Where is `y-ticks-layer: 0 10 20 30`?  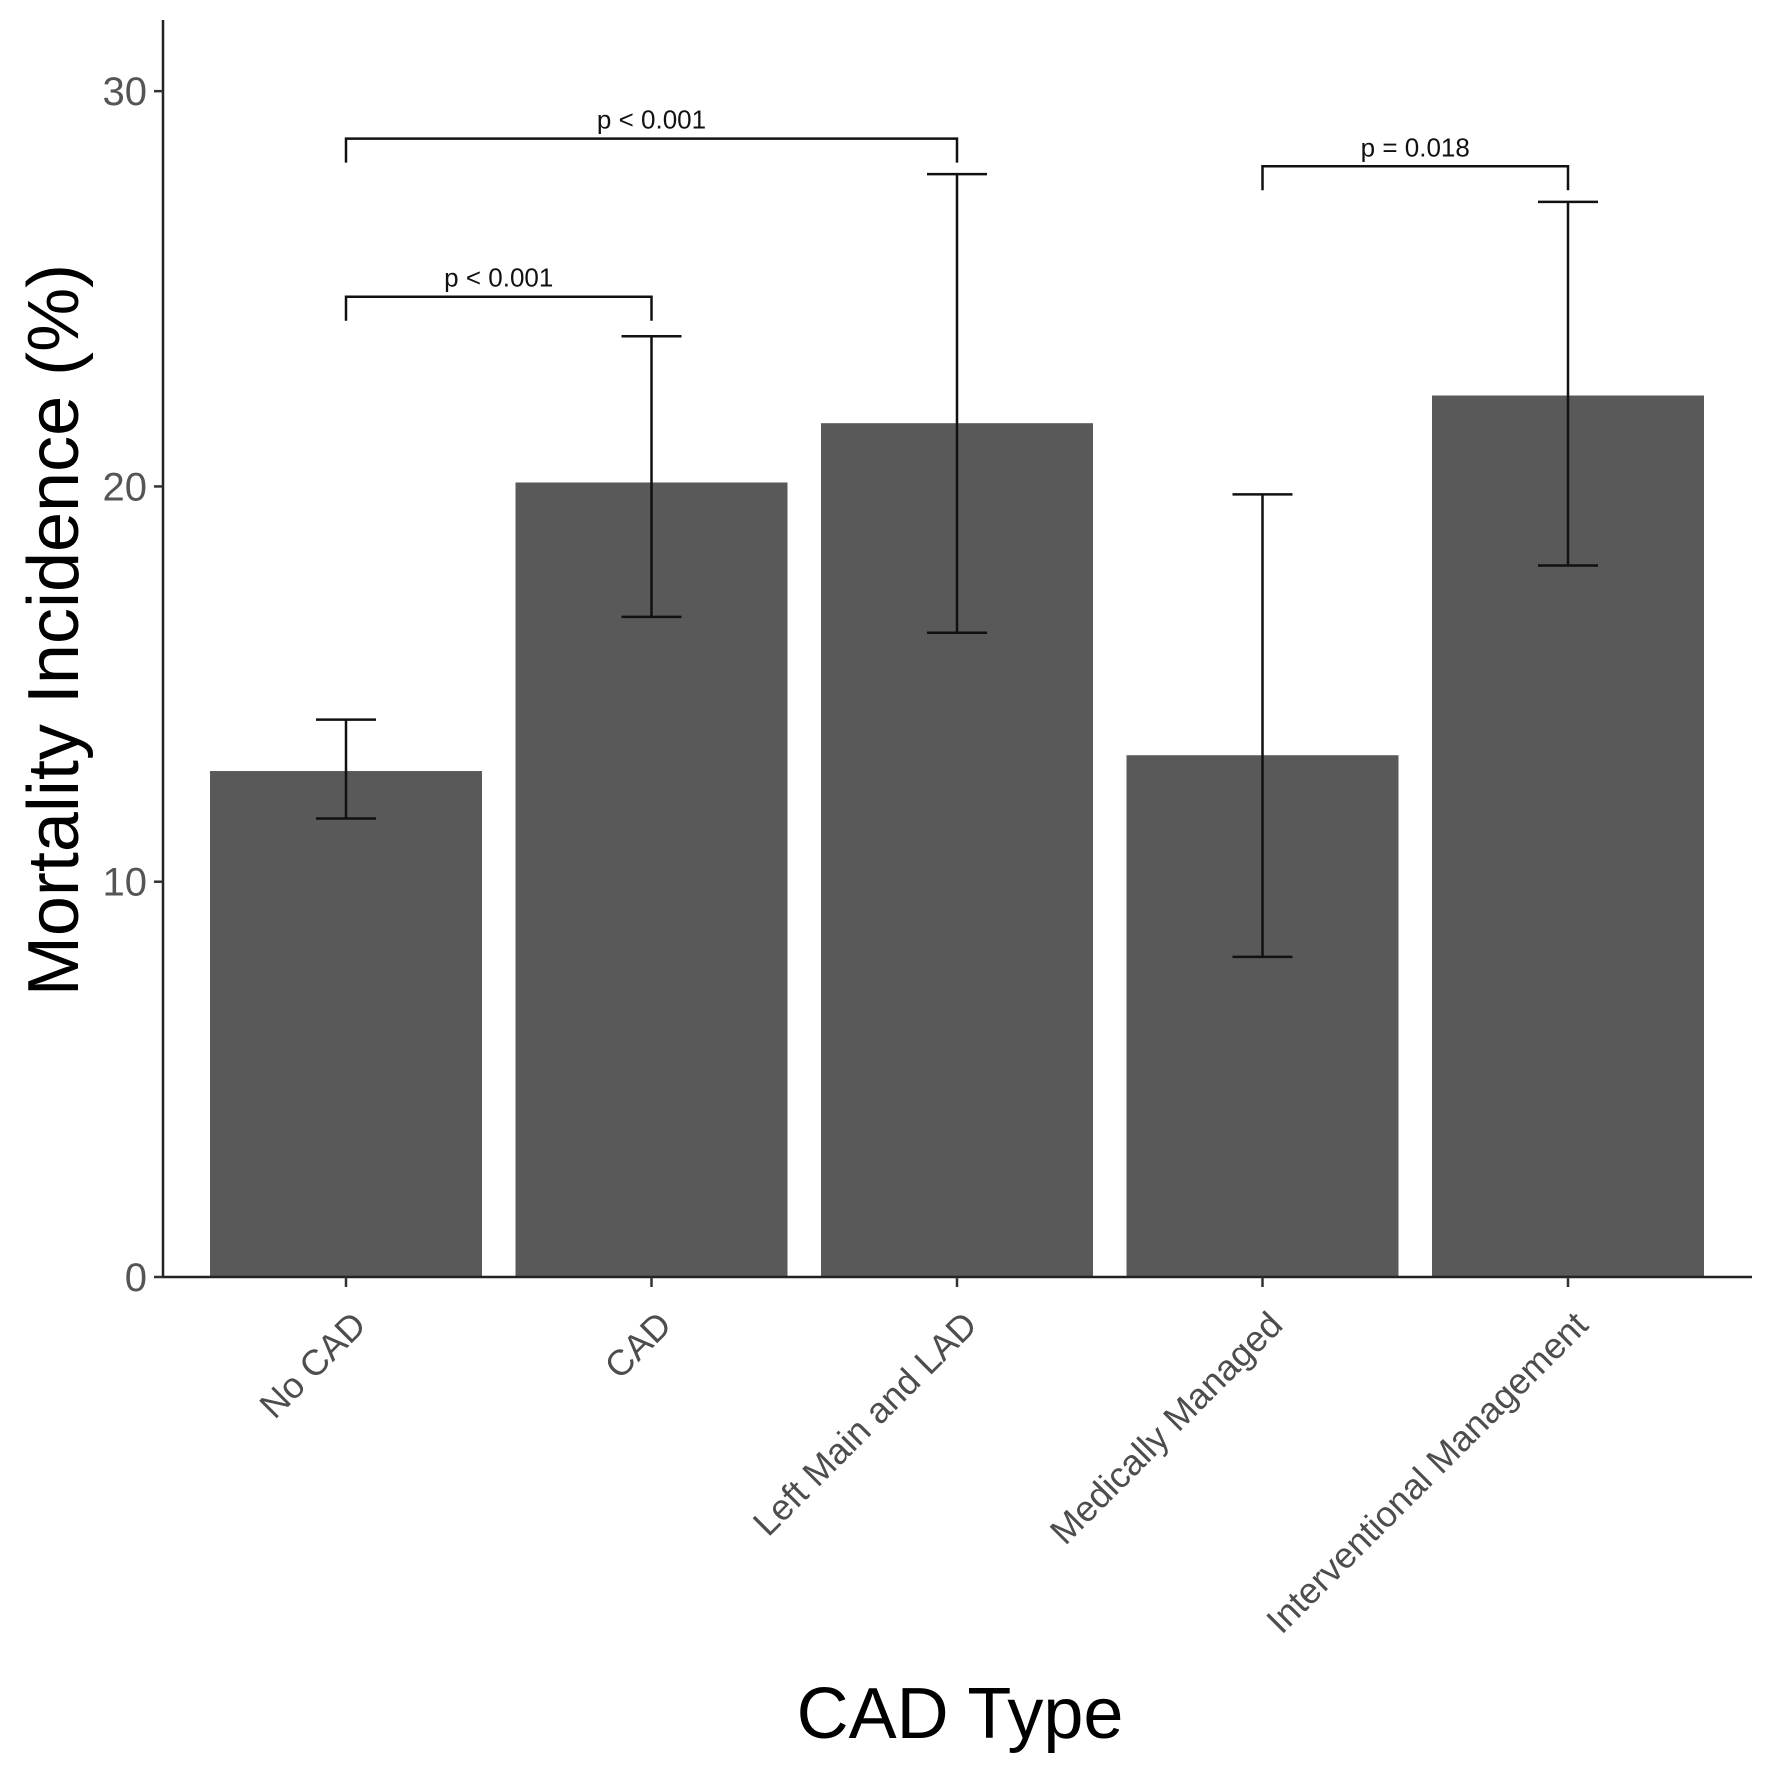 y-ticks-layer: 0 10 20 30 is located at coordinates (133, 685).